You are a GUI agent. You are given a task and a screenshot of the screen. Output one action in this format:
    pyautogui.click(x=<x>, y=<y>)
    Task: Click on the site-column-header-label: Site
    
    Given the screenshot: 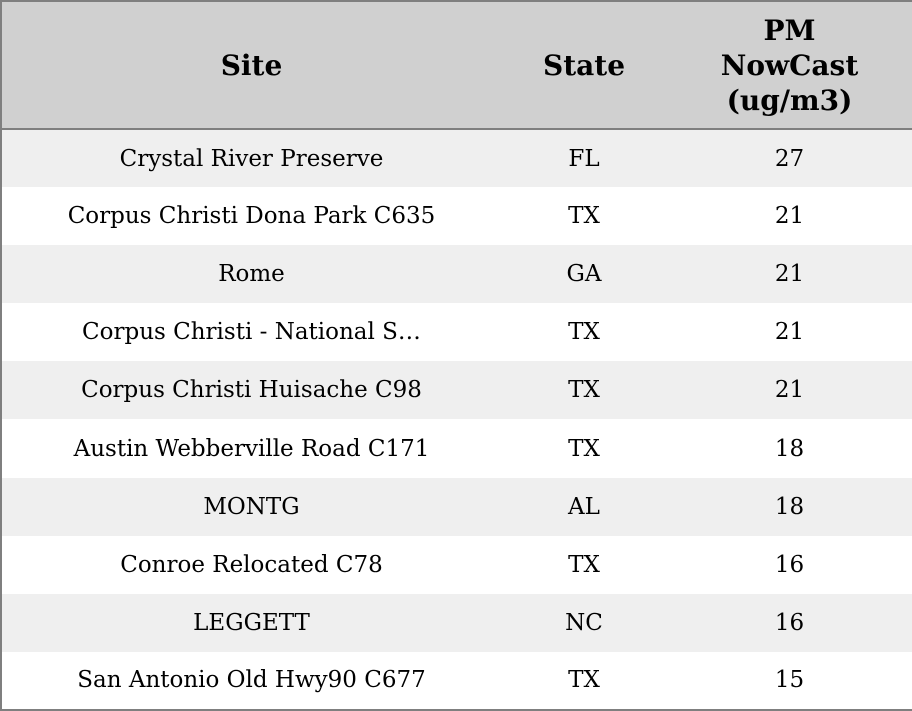 What is the action you would take?
    pyautogui.click(x=251, y=65)
    